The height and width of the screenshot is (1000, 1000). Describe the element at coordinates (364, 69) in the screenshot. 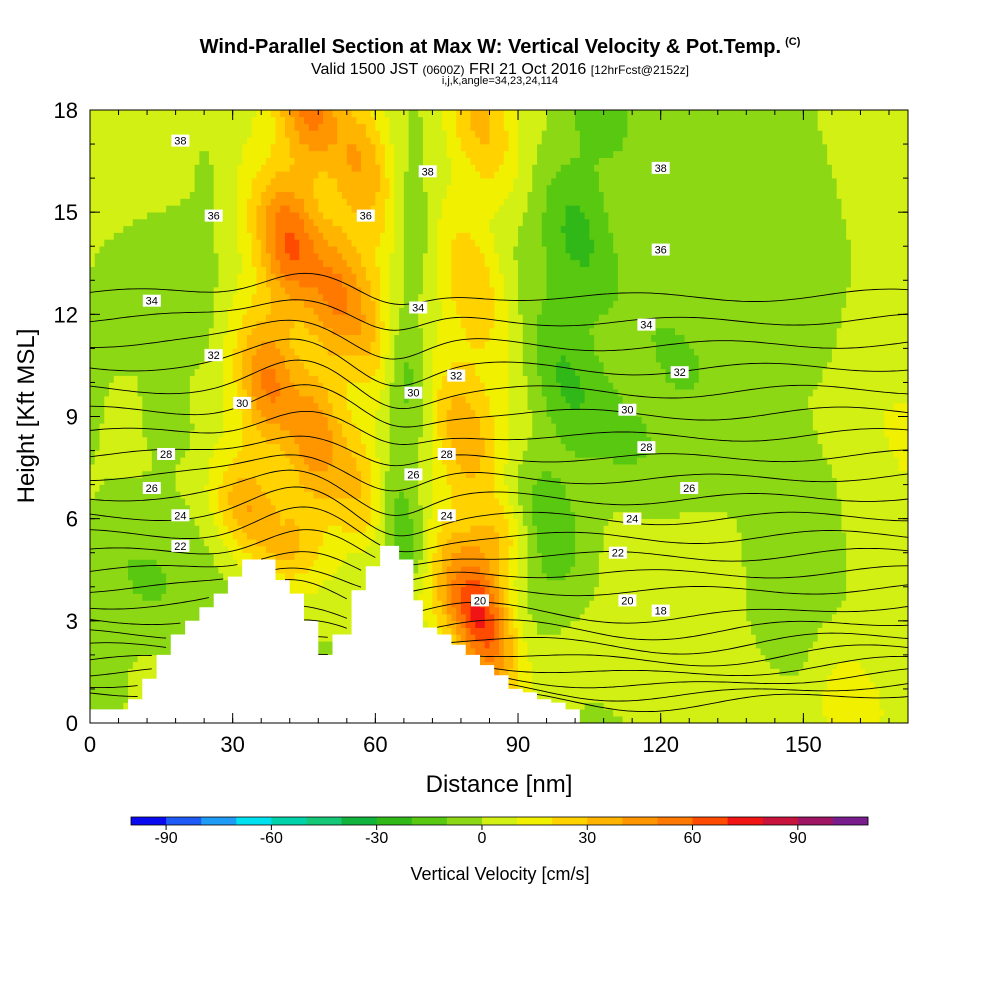

I see `subtitle-valid: Valid 1500 JST` at that location.